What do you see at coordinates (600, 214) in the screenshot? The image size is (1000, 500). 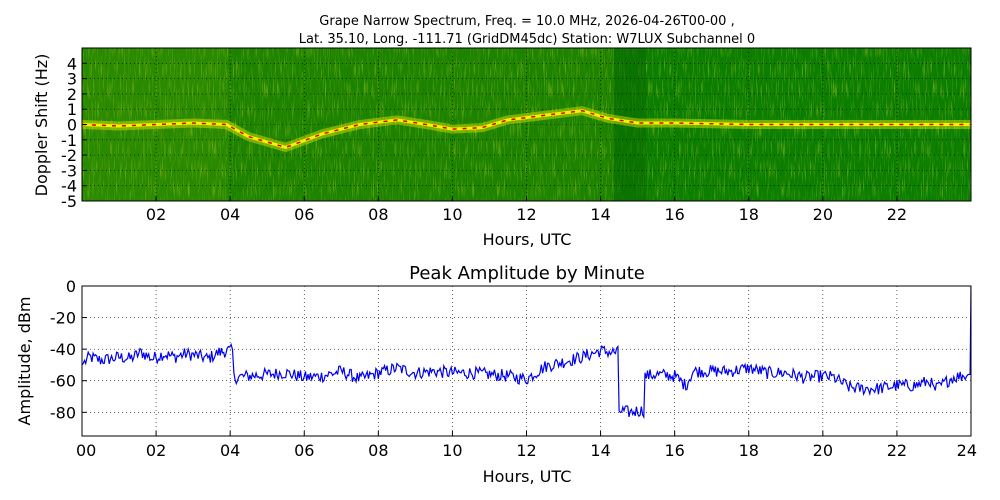 I see `spectrogram-x-tick-label: 14` at bounding box center [600, 214].